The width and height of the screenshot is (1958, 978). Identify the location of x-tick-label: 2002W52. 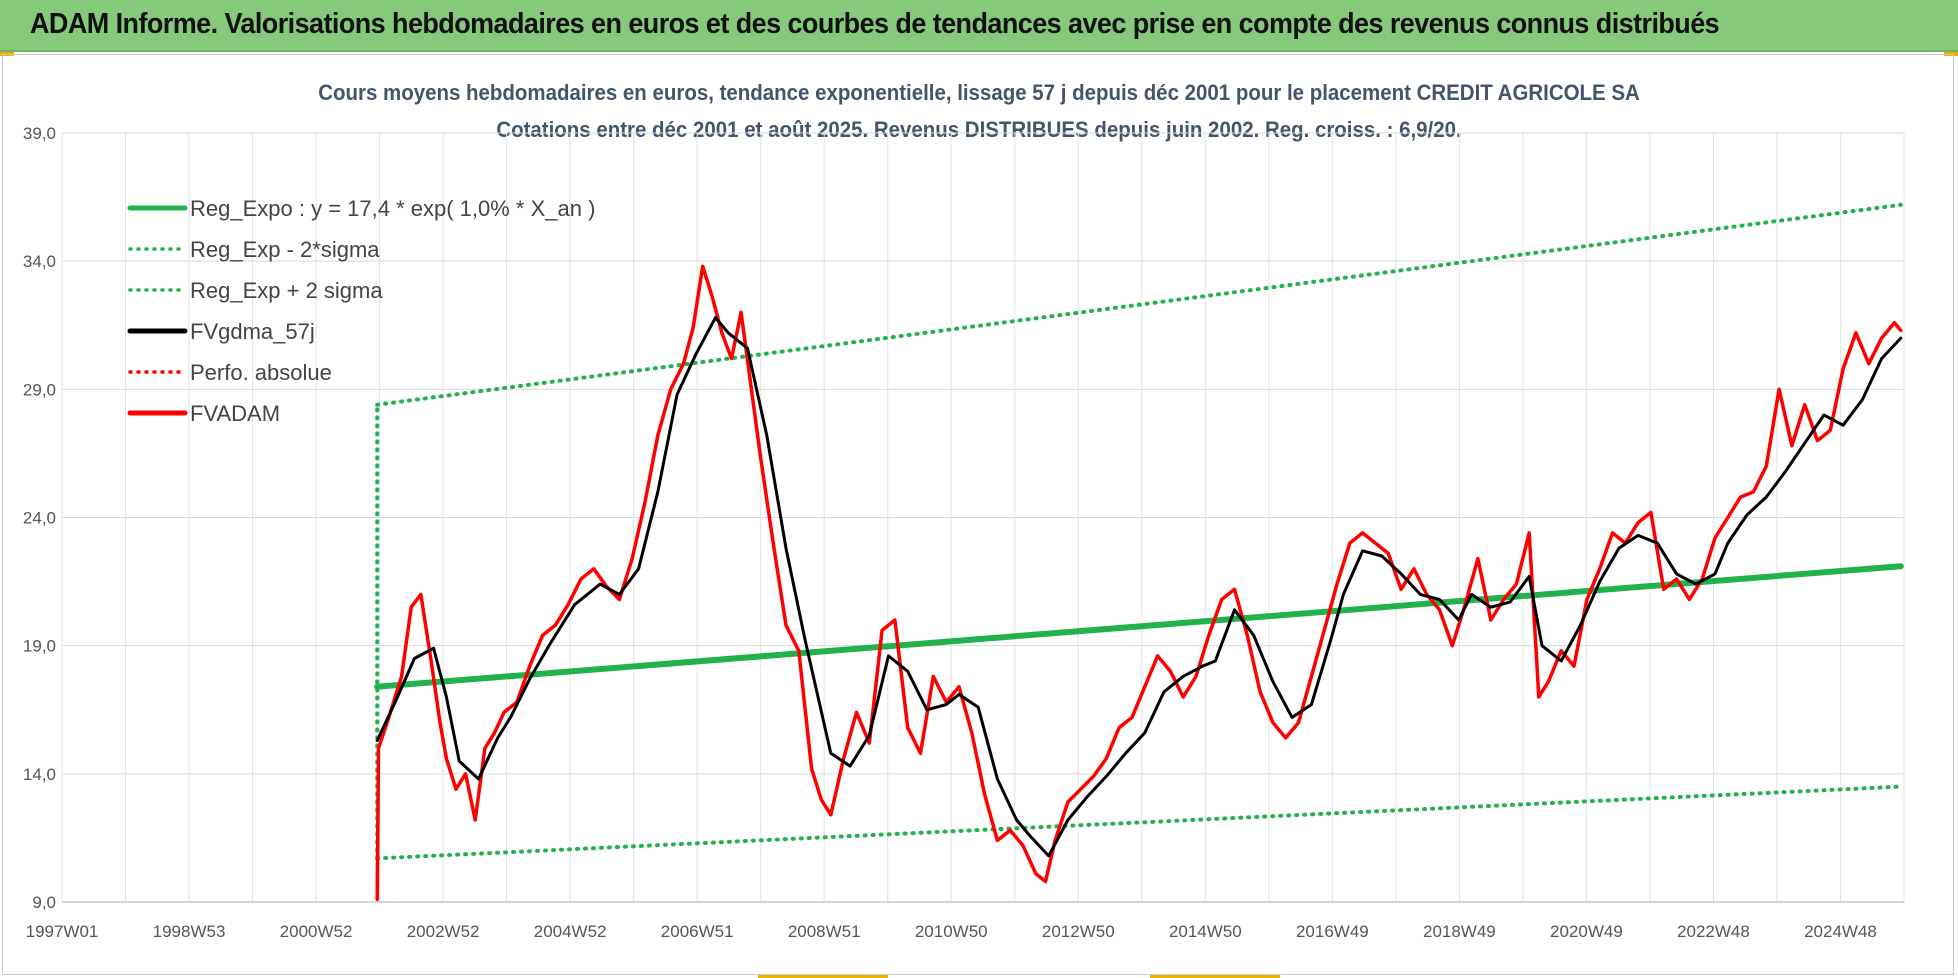
(443, 931).